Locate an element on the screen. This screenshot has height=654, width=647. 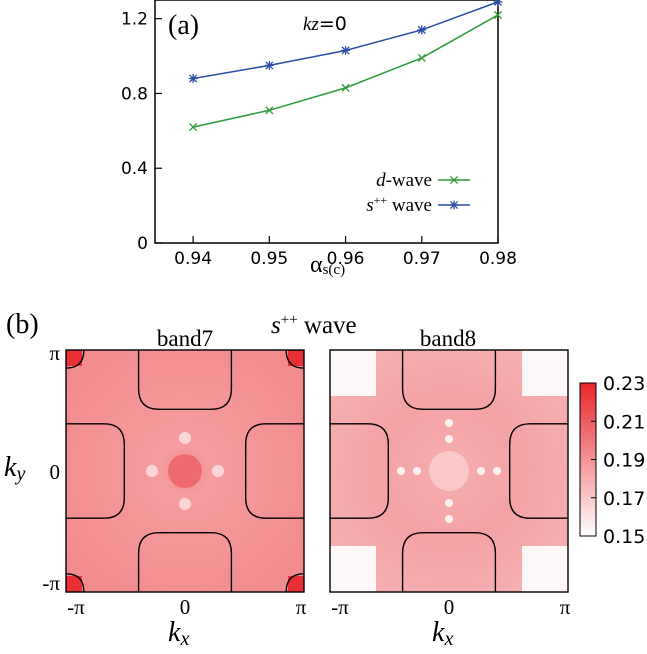
kx-axis-label-left: kx is located at coordinates (178, 633).